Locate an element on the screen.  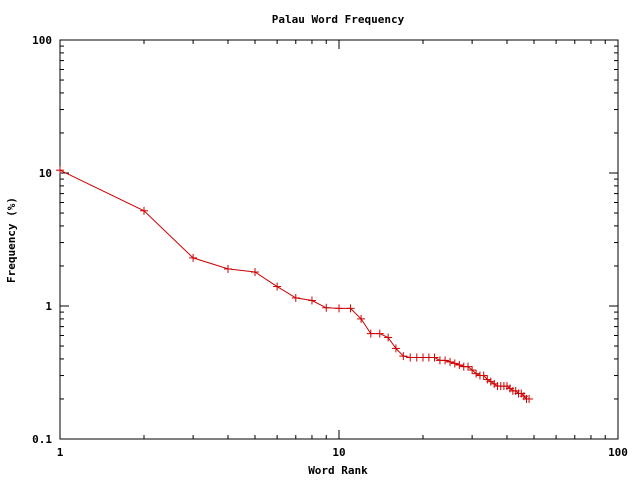
y-tick-label: 1 is located at coordinates (48, 306).